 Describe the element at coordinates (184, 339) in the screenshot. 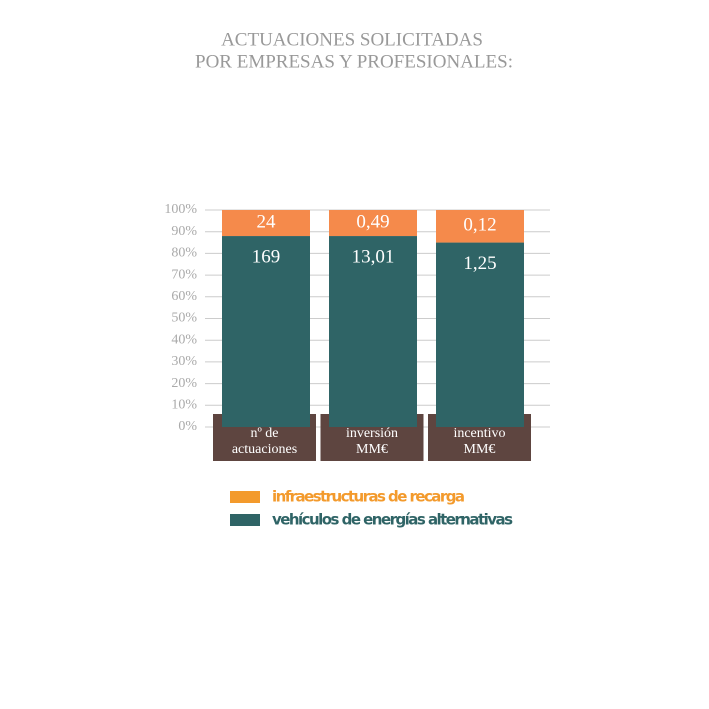

I see `y-tick-label: 40%` at that location.